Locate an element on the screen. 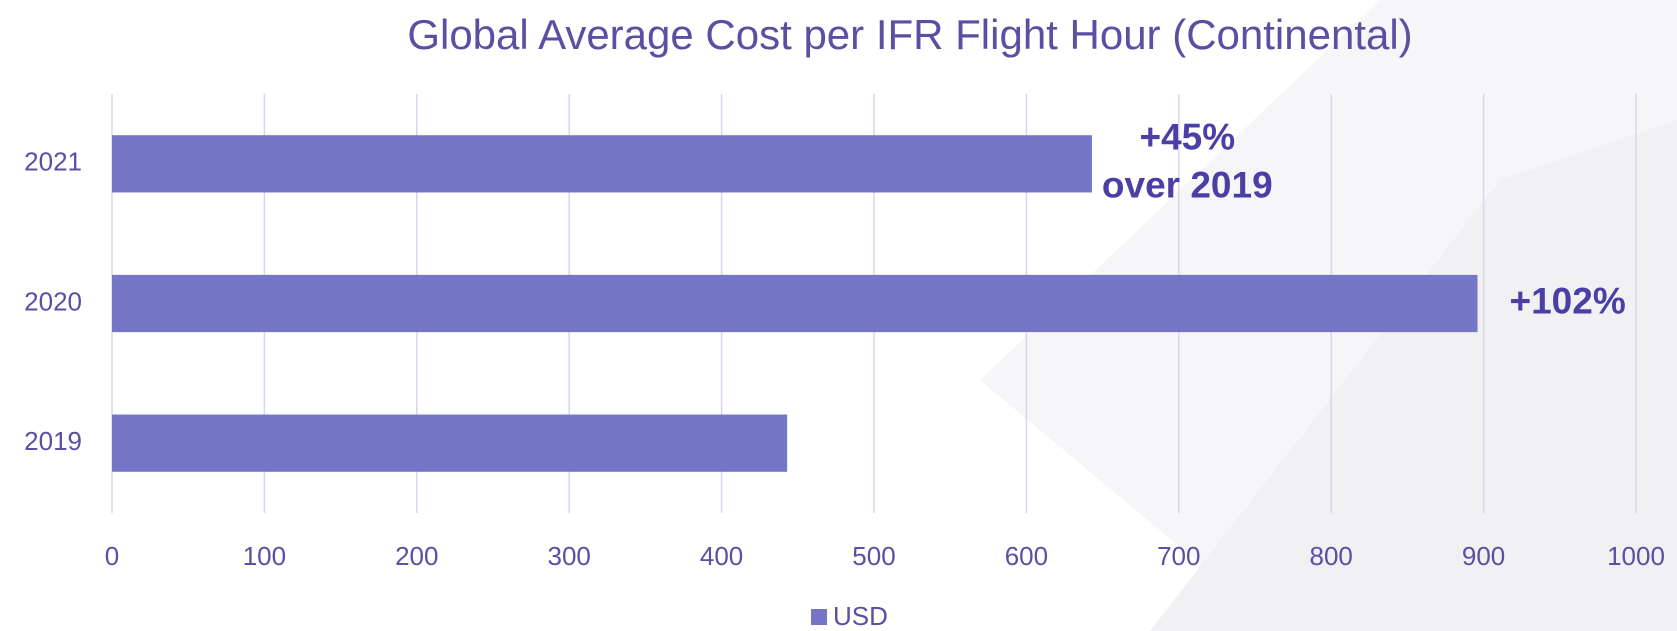 The width and height of the screenshot is (1677, 631). x-tick-label: 100 is located at coordinates (264, 556).